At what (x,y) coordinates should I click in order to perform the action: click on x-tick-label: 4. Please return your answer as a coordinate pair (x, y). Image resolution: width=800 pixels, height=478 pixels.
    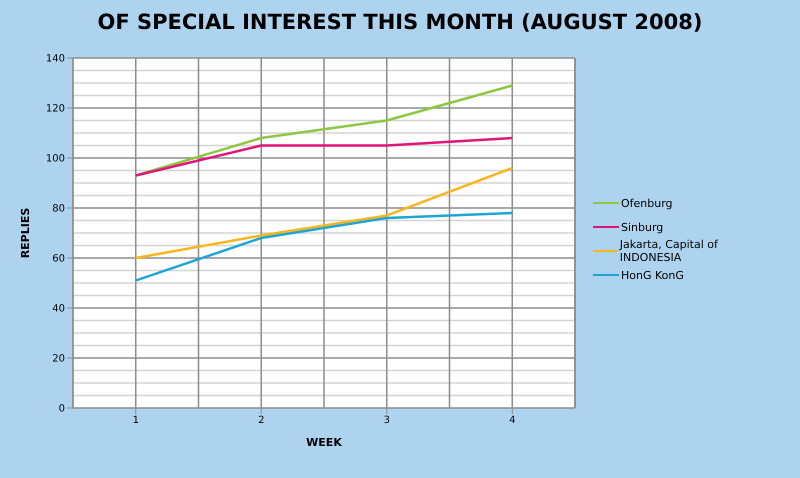
    Looking at the image, I should click on (512, 420).